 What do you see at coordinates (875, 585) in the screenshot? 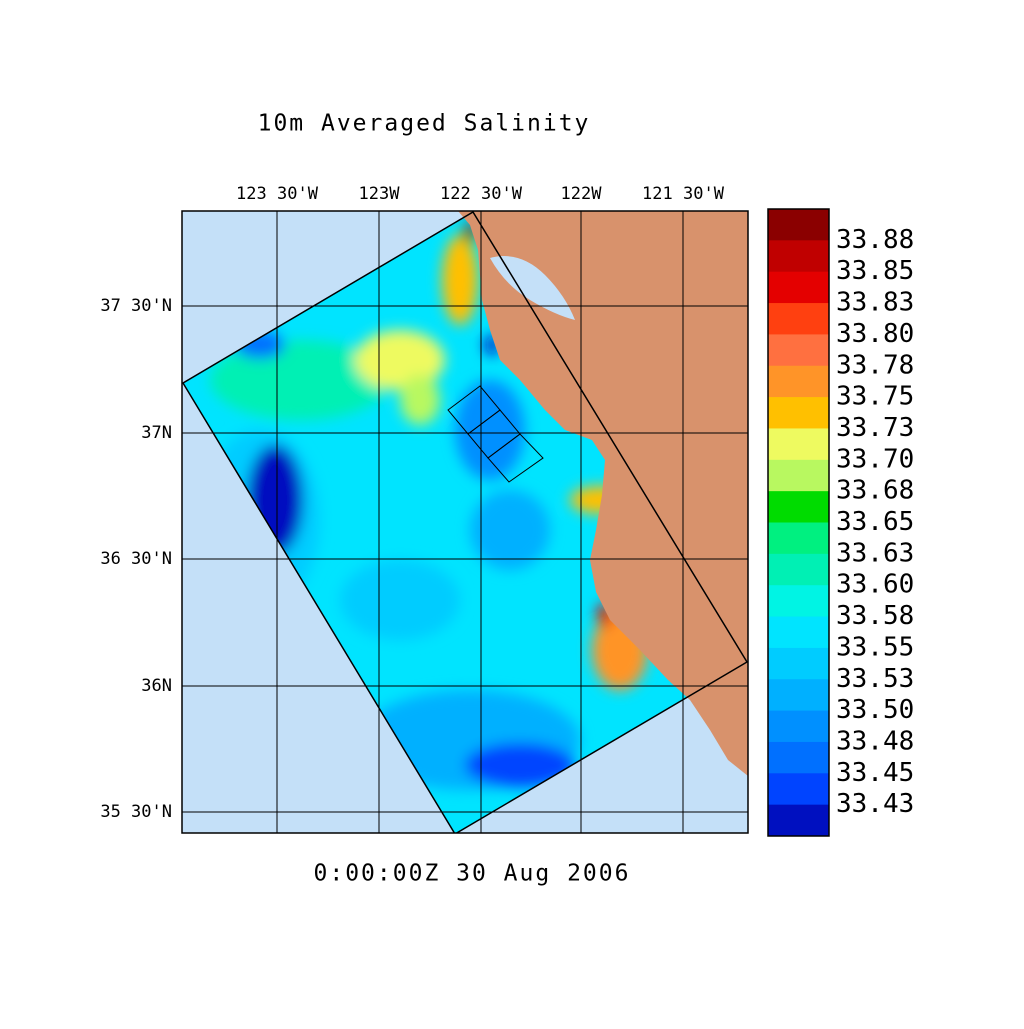
I see `colorbar-label: 33.60` at bounding box center [875, 585].